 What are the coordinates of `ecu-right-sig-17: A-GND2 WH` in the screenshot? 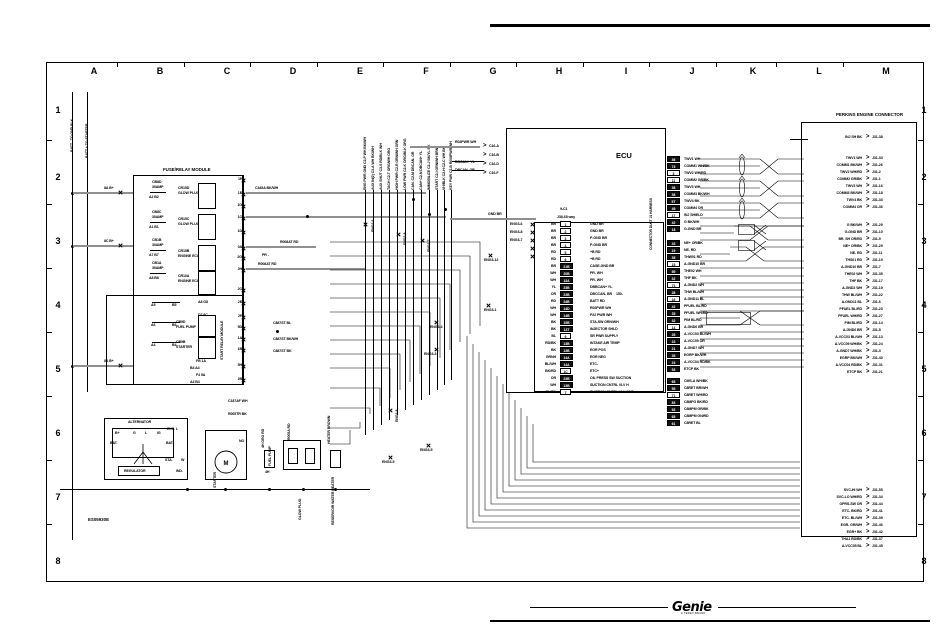 It's located at (694, 285).